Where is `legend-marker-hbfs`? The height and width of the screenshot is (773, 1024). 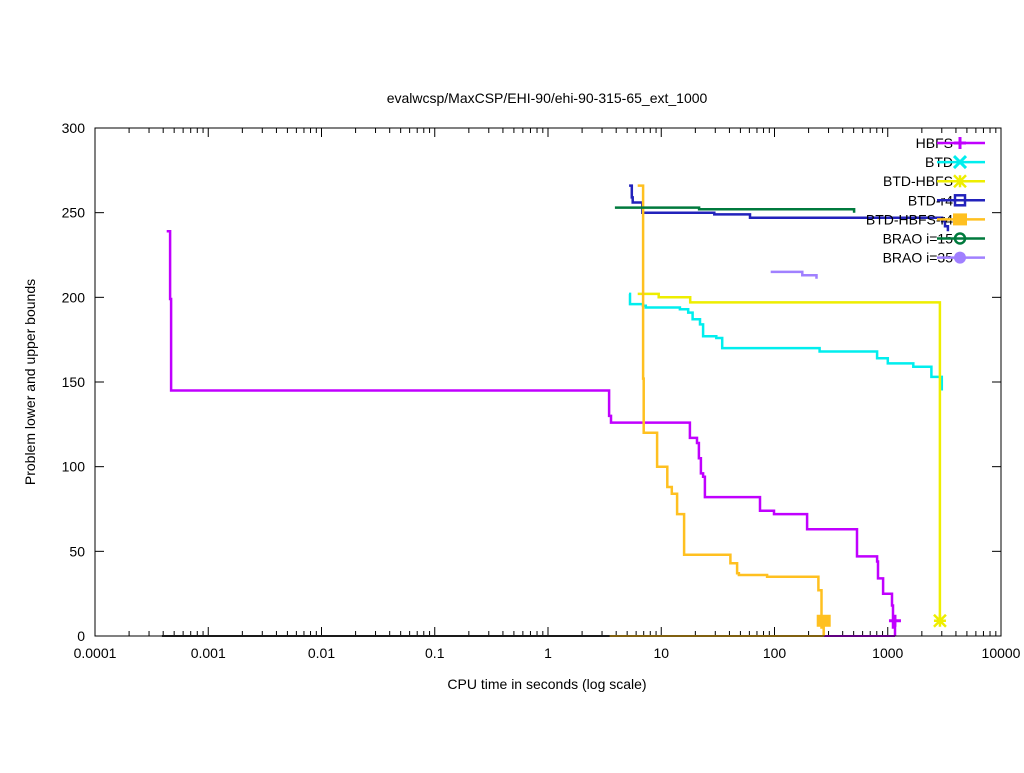
legend-marker-hbfs is located at coordinates (960, 143).